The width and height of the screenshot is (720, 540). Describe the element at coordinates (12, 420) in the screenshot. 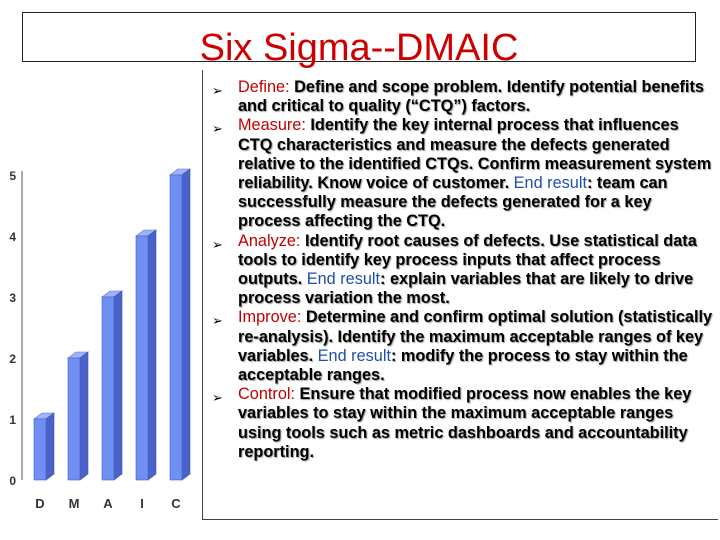

I see `y-tick-label: 1` at that location.